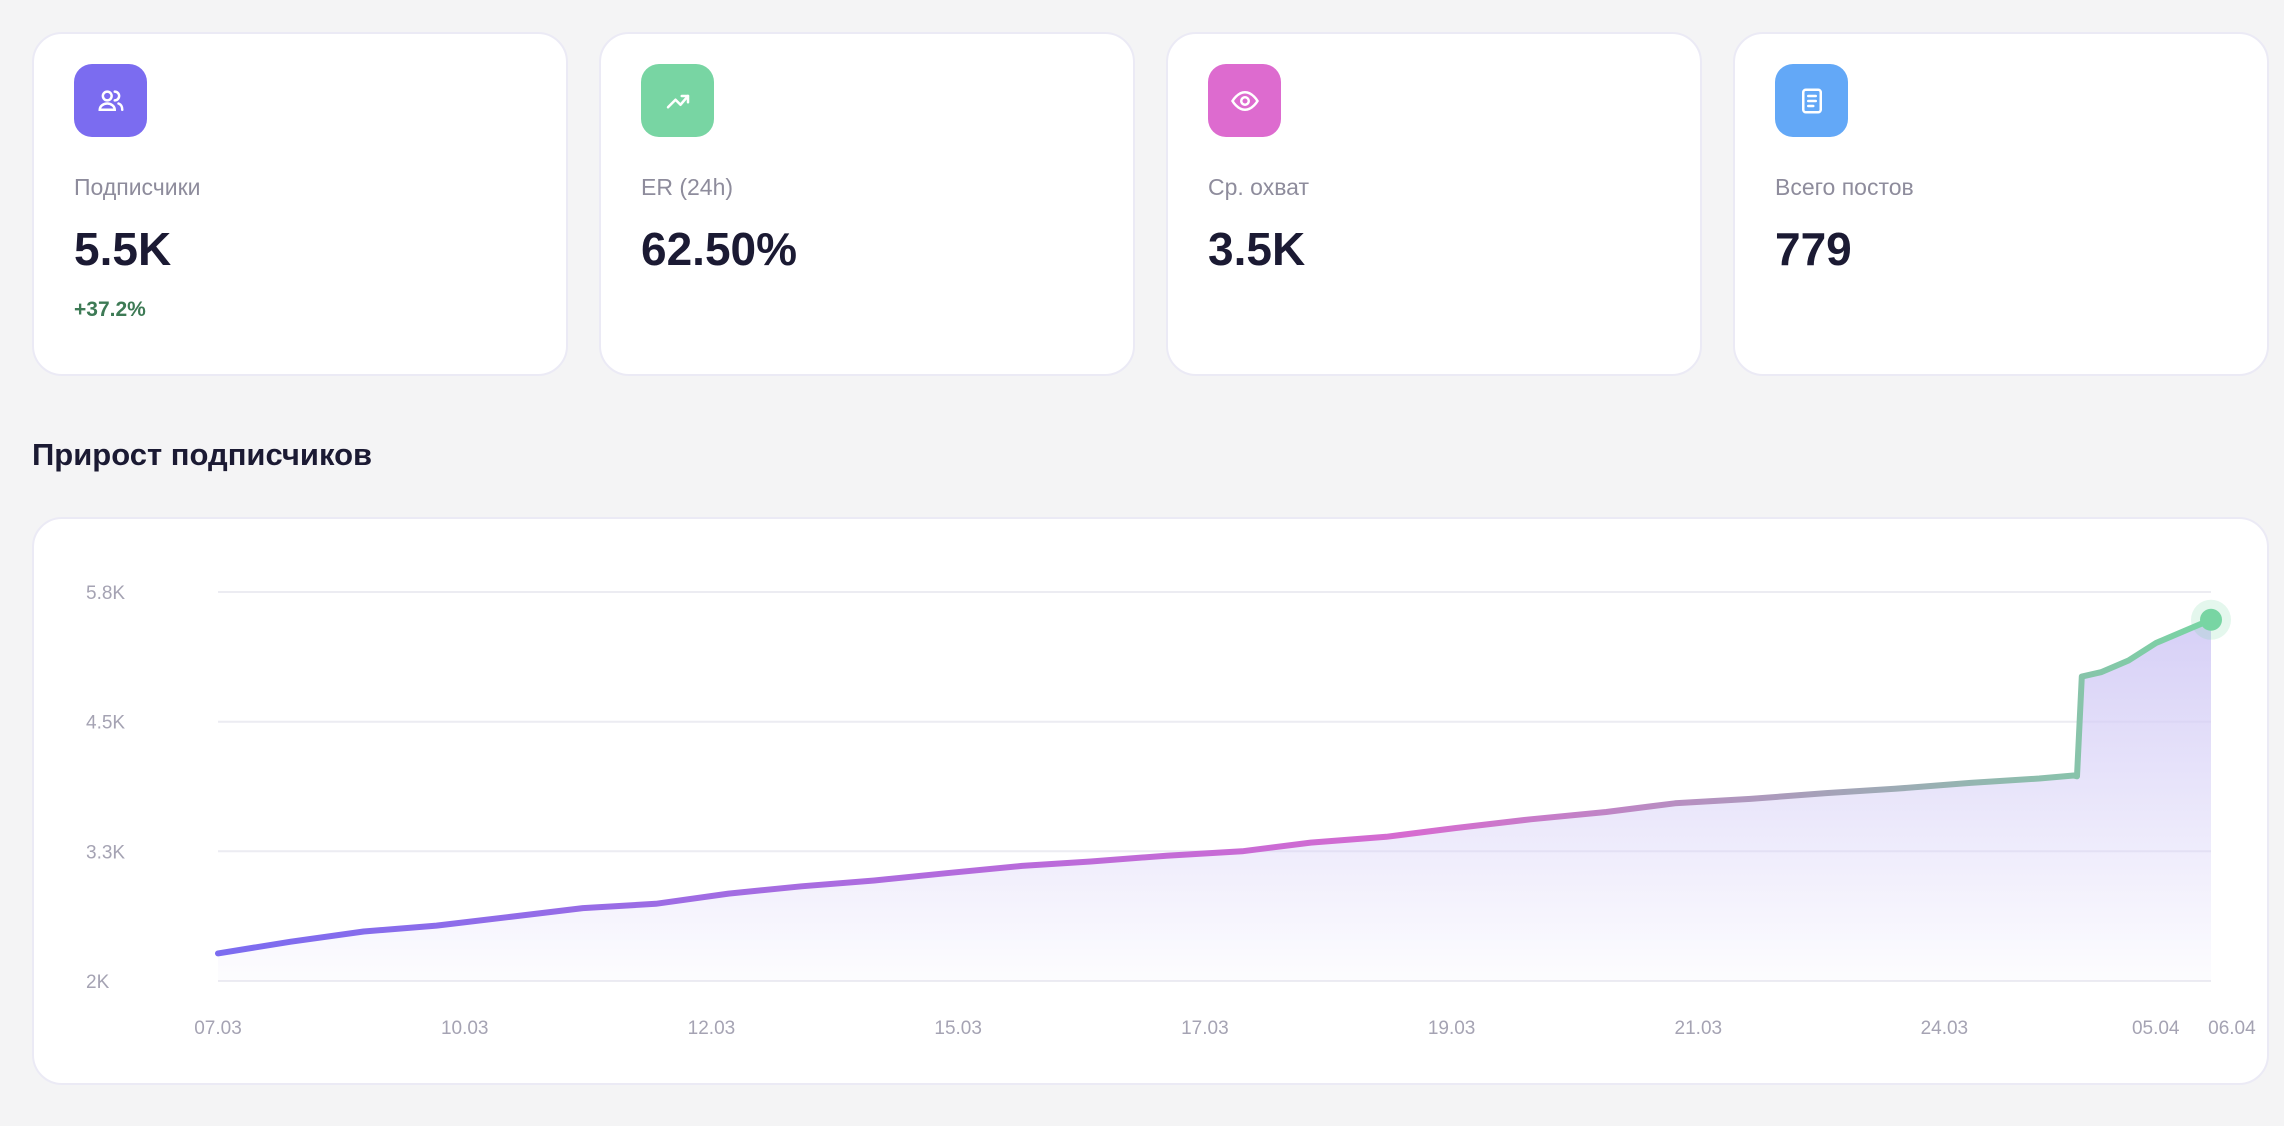 This screenshot has width=2284, height=1126. I want to click on y-tick-label: 2K, so click(98, 982).